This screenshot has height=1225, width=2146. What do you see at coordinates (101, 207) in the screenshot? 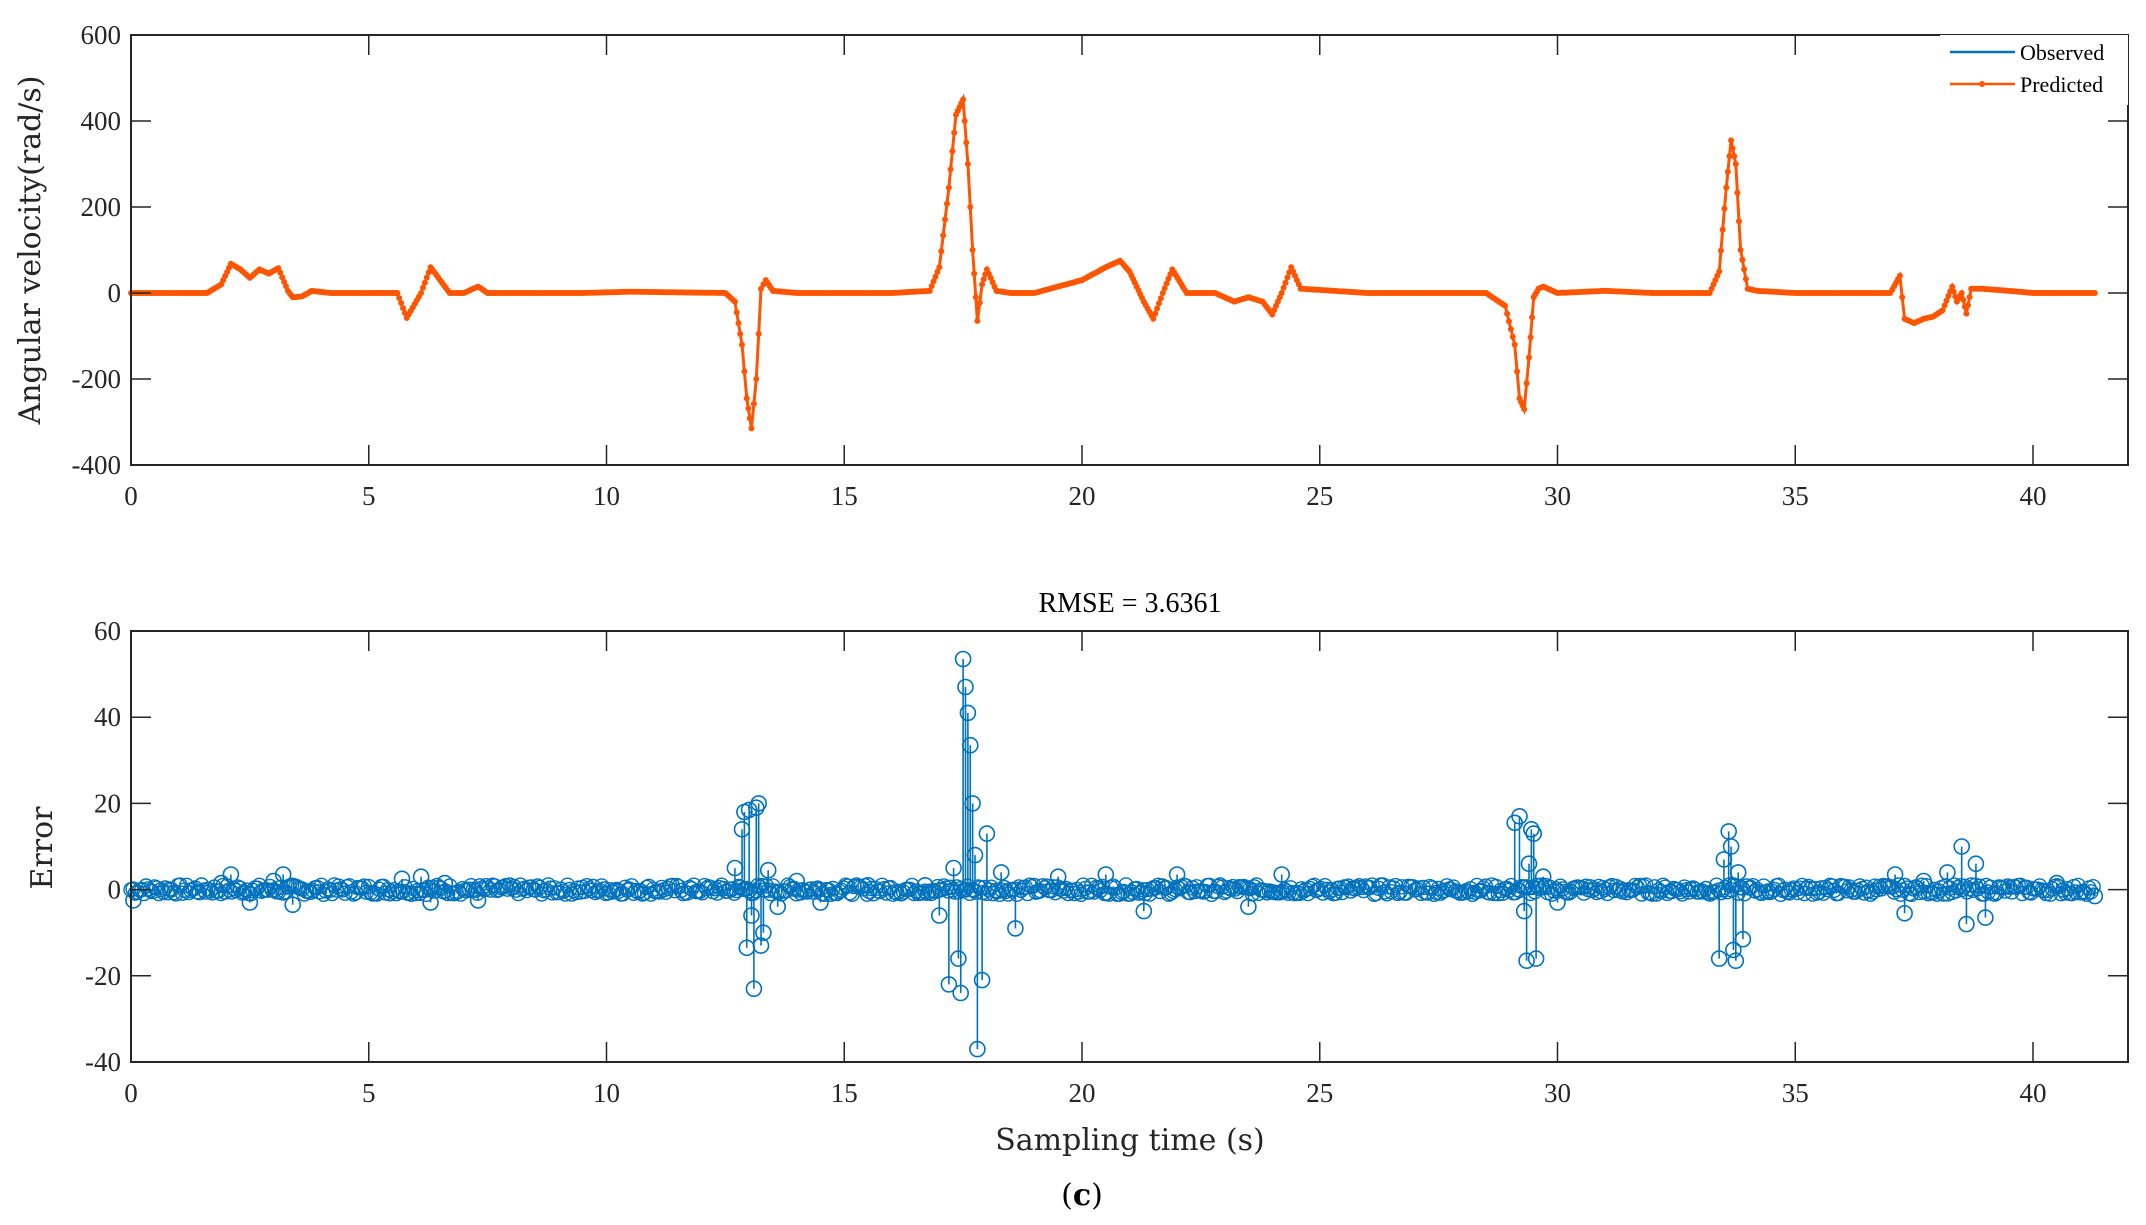
I see `y-tick-label: 200` at bounding box center [101, 207].